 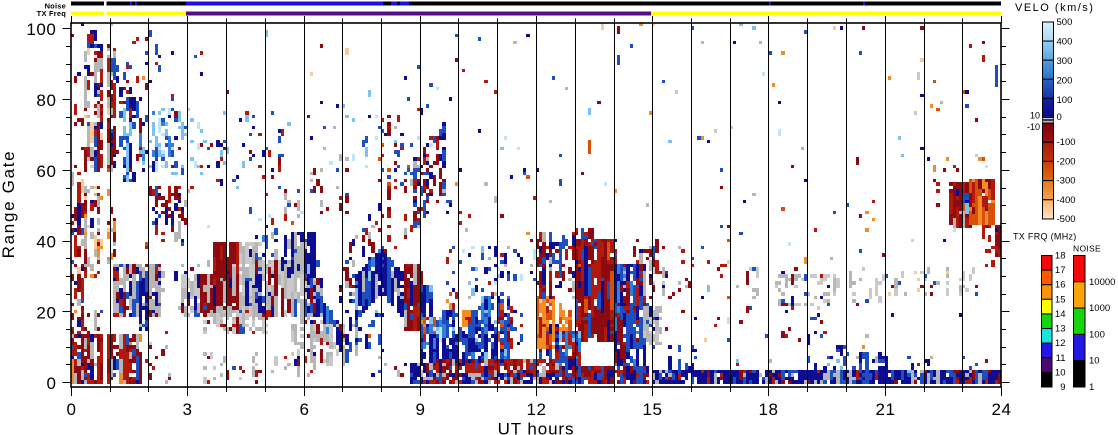 What do you see at coordinates (46, 100) in the screenshot?
I see `svg-text: 80` at bounding box center [46, 100].